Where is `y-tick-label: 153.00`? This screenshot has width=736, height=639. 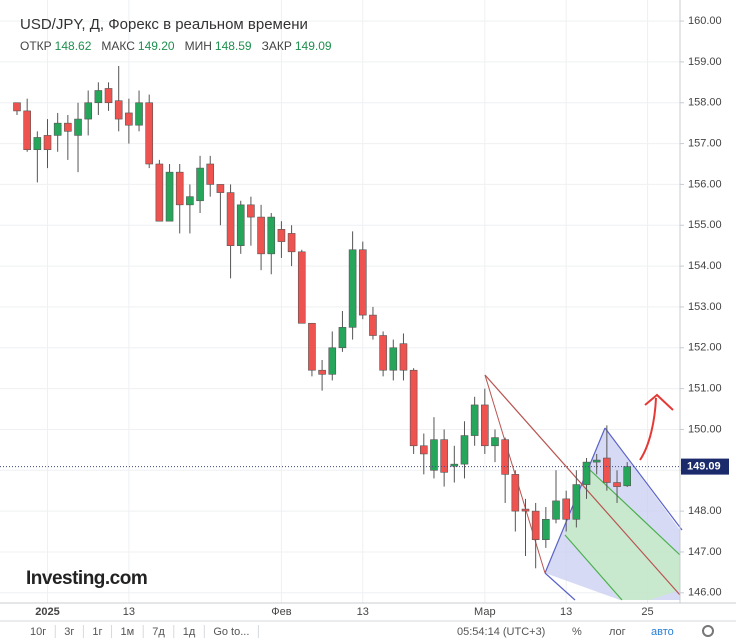
y-tick-label: 153.00 is located at coordinates (705, 307).